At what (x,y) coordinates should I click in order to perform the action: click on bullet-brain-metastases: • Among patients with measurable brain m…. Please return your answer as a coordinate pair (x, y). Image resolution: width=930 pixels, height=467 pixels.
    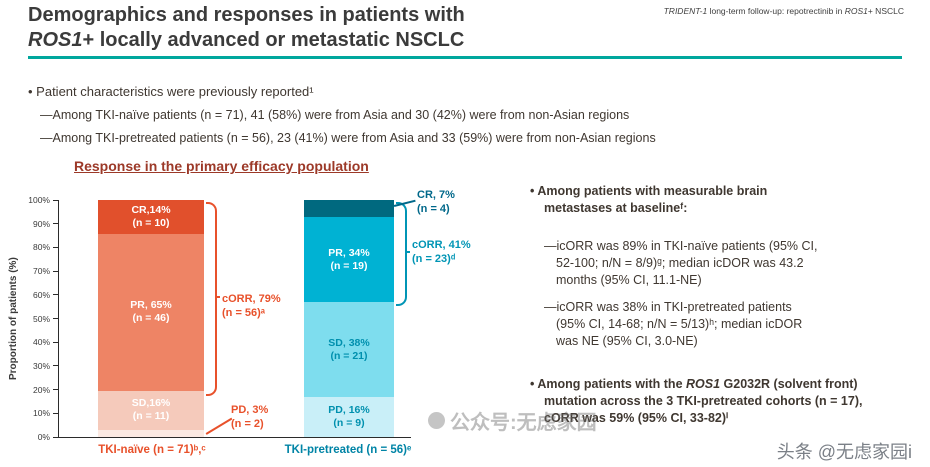
    Looking at the image, I should click on (649, 199).